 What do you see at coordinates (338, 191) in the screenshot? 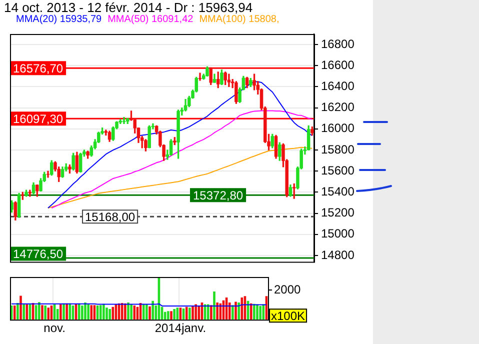
I see `y-tick-label: 15400` at bounding box center [338, 191].